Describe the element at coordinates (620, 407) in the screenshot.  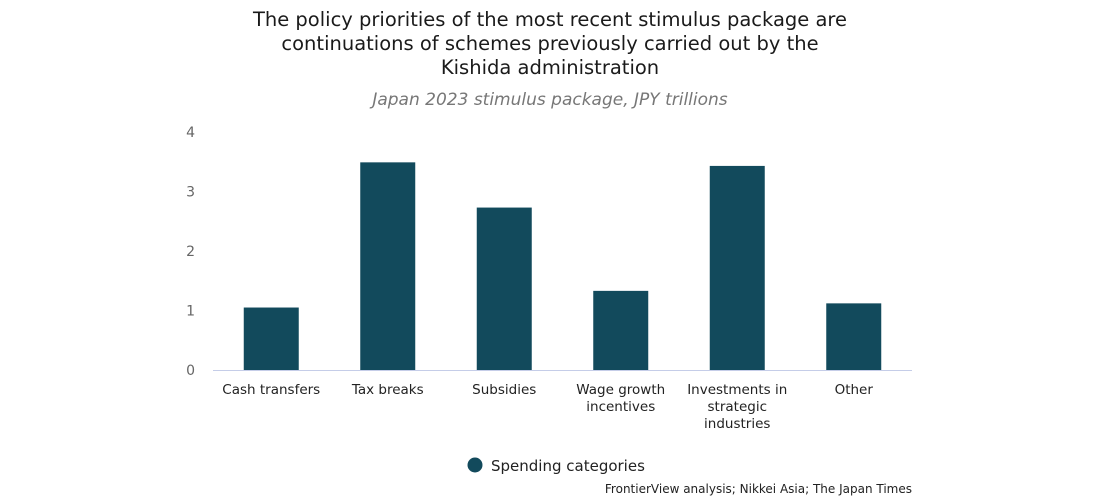
I see `x-tick-label: incentives` at that location.